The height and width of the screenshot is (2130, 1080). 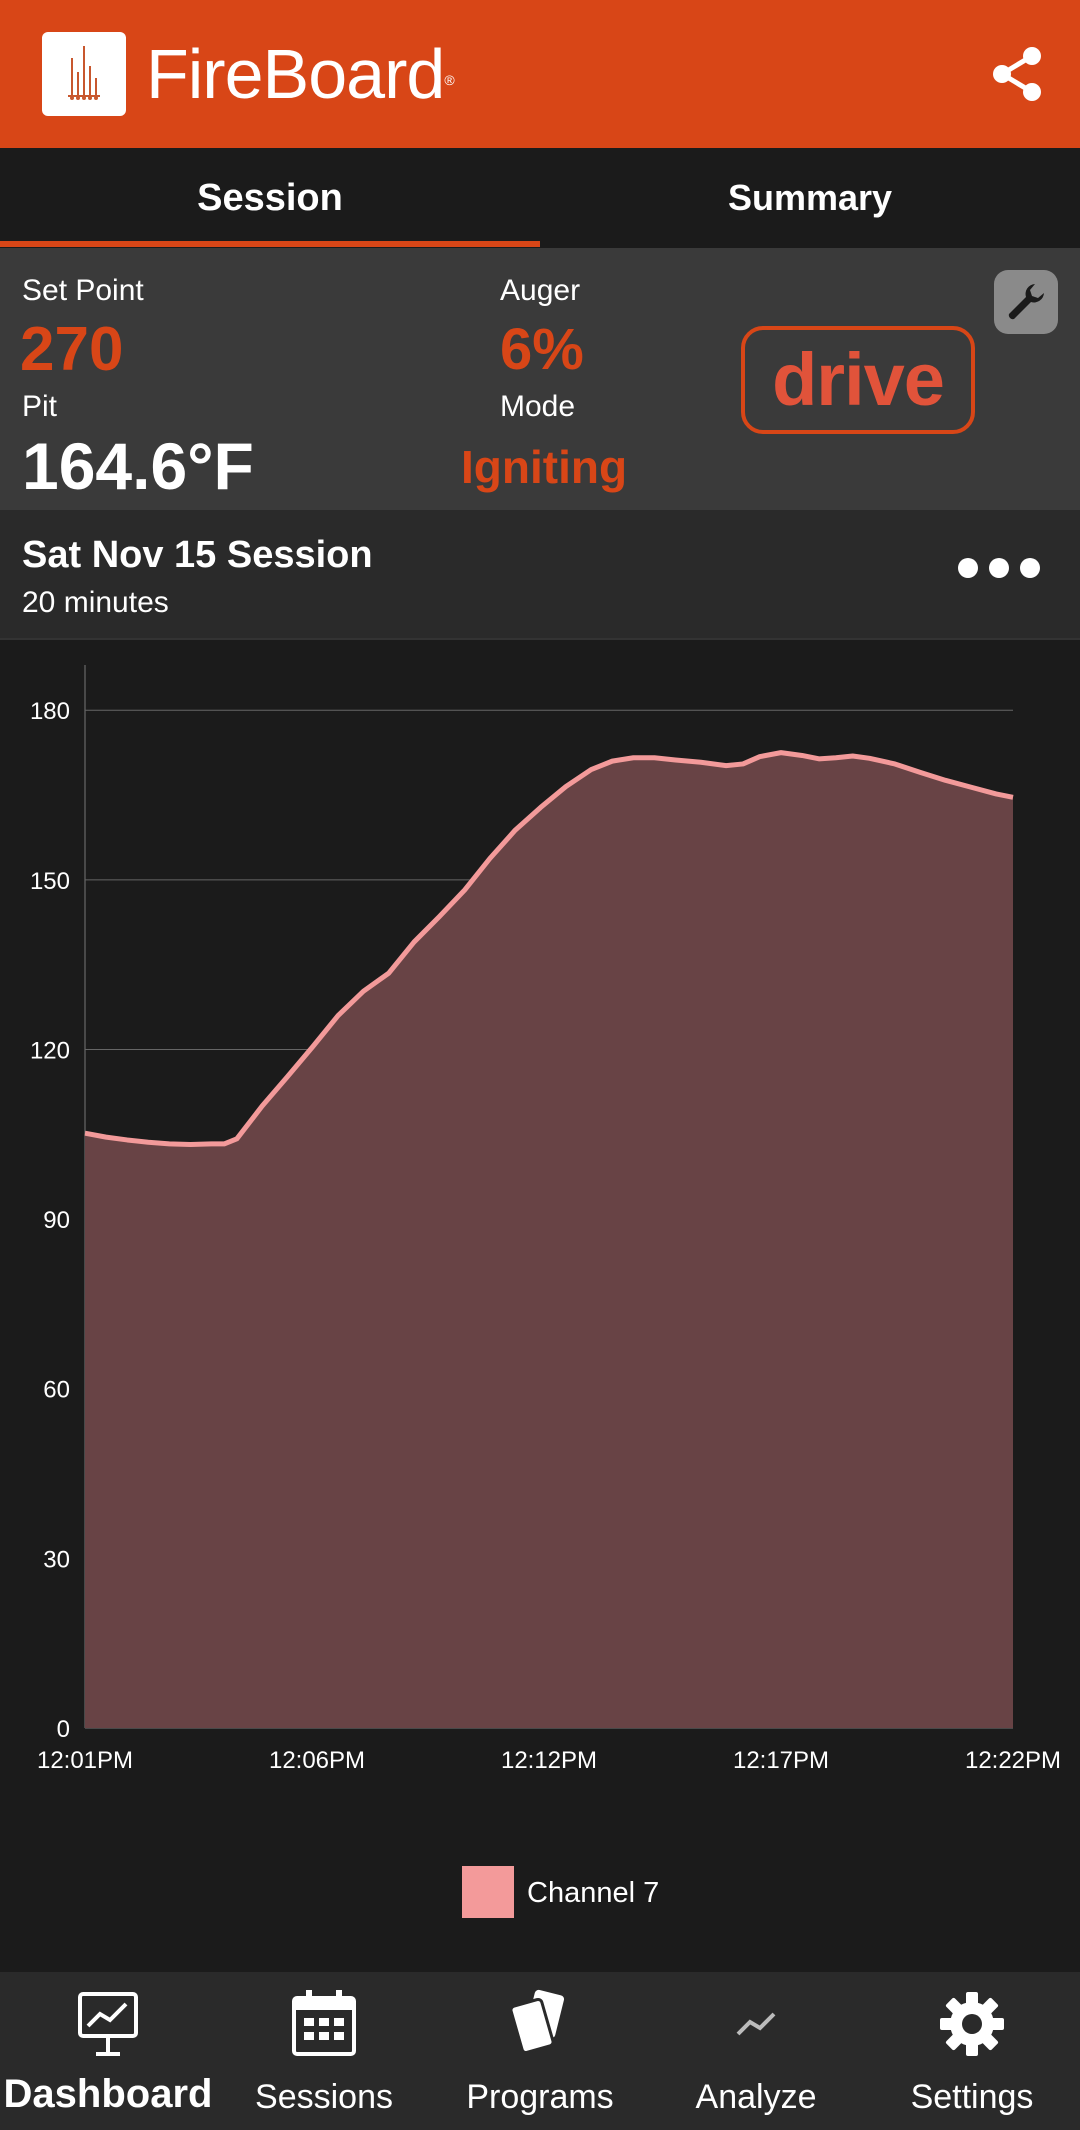 What do you see at coordinates (83, 290) in the screenshot?
I see `set-point-label: Set Point` at bounding box center [83, 290].